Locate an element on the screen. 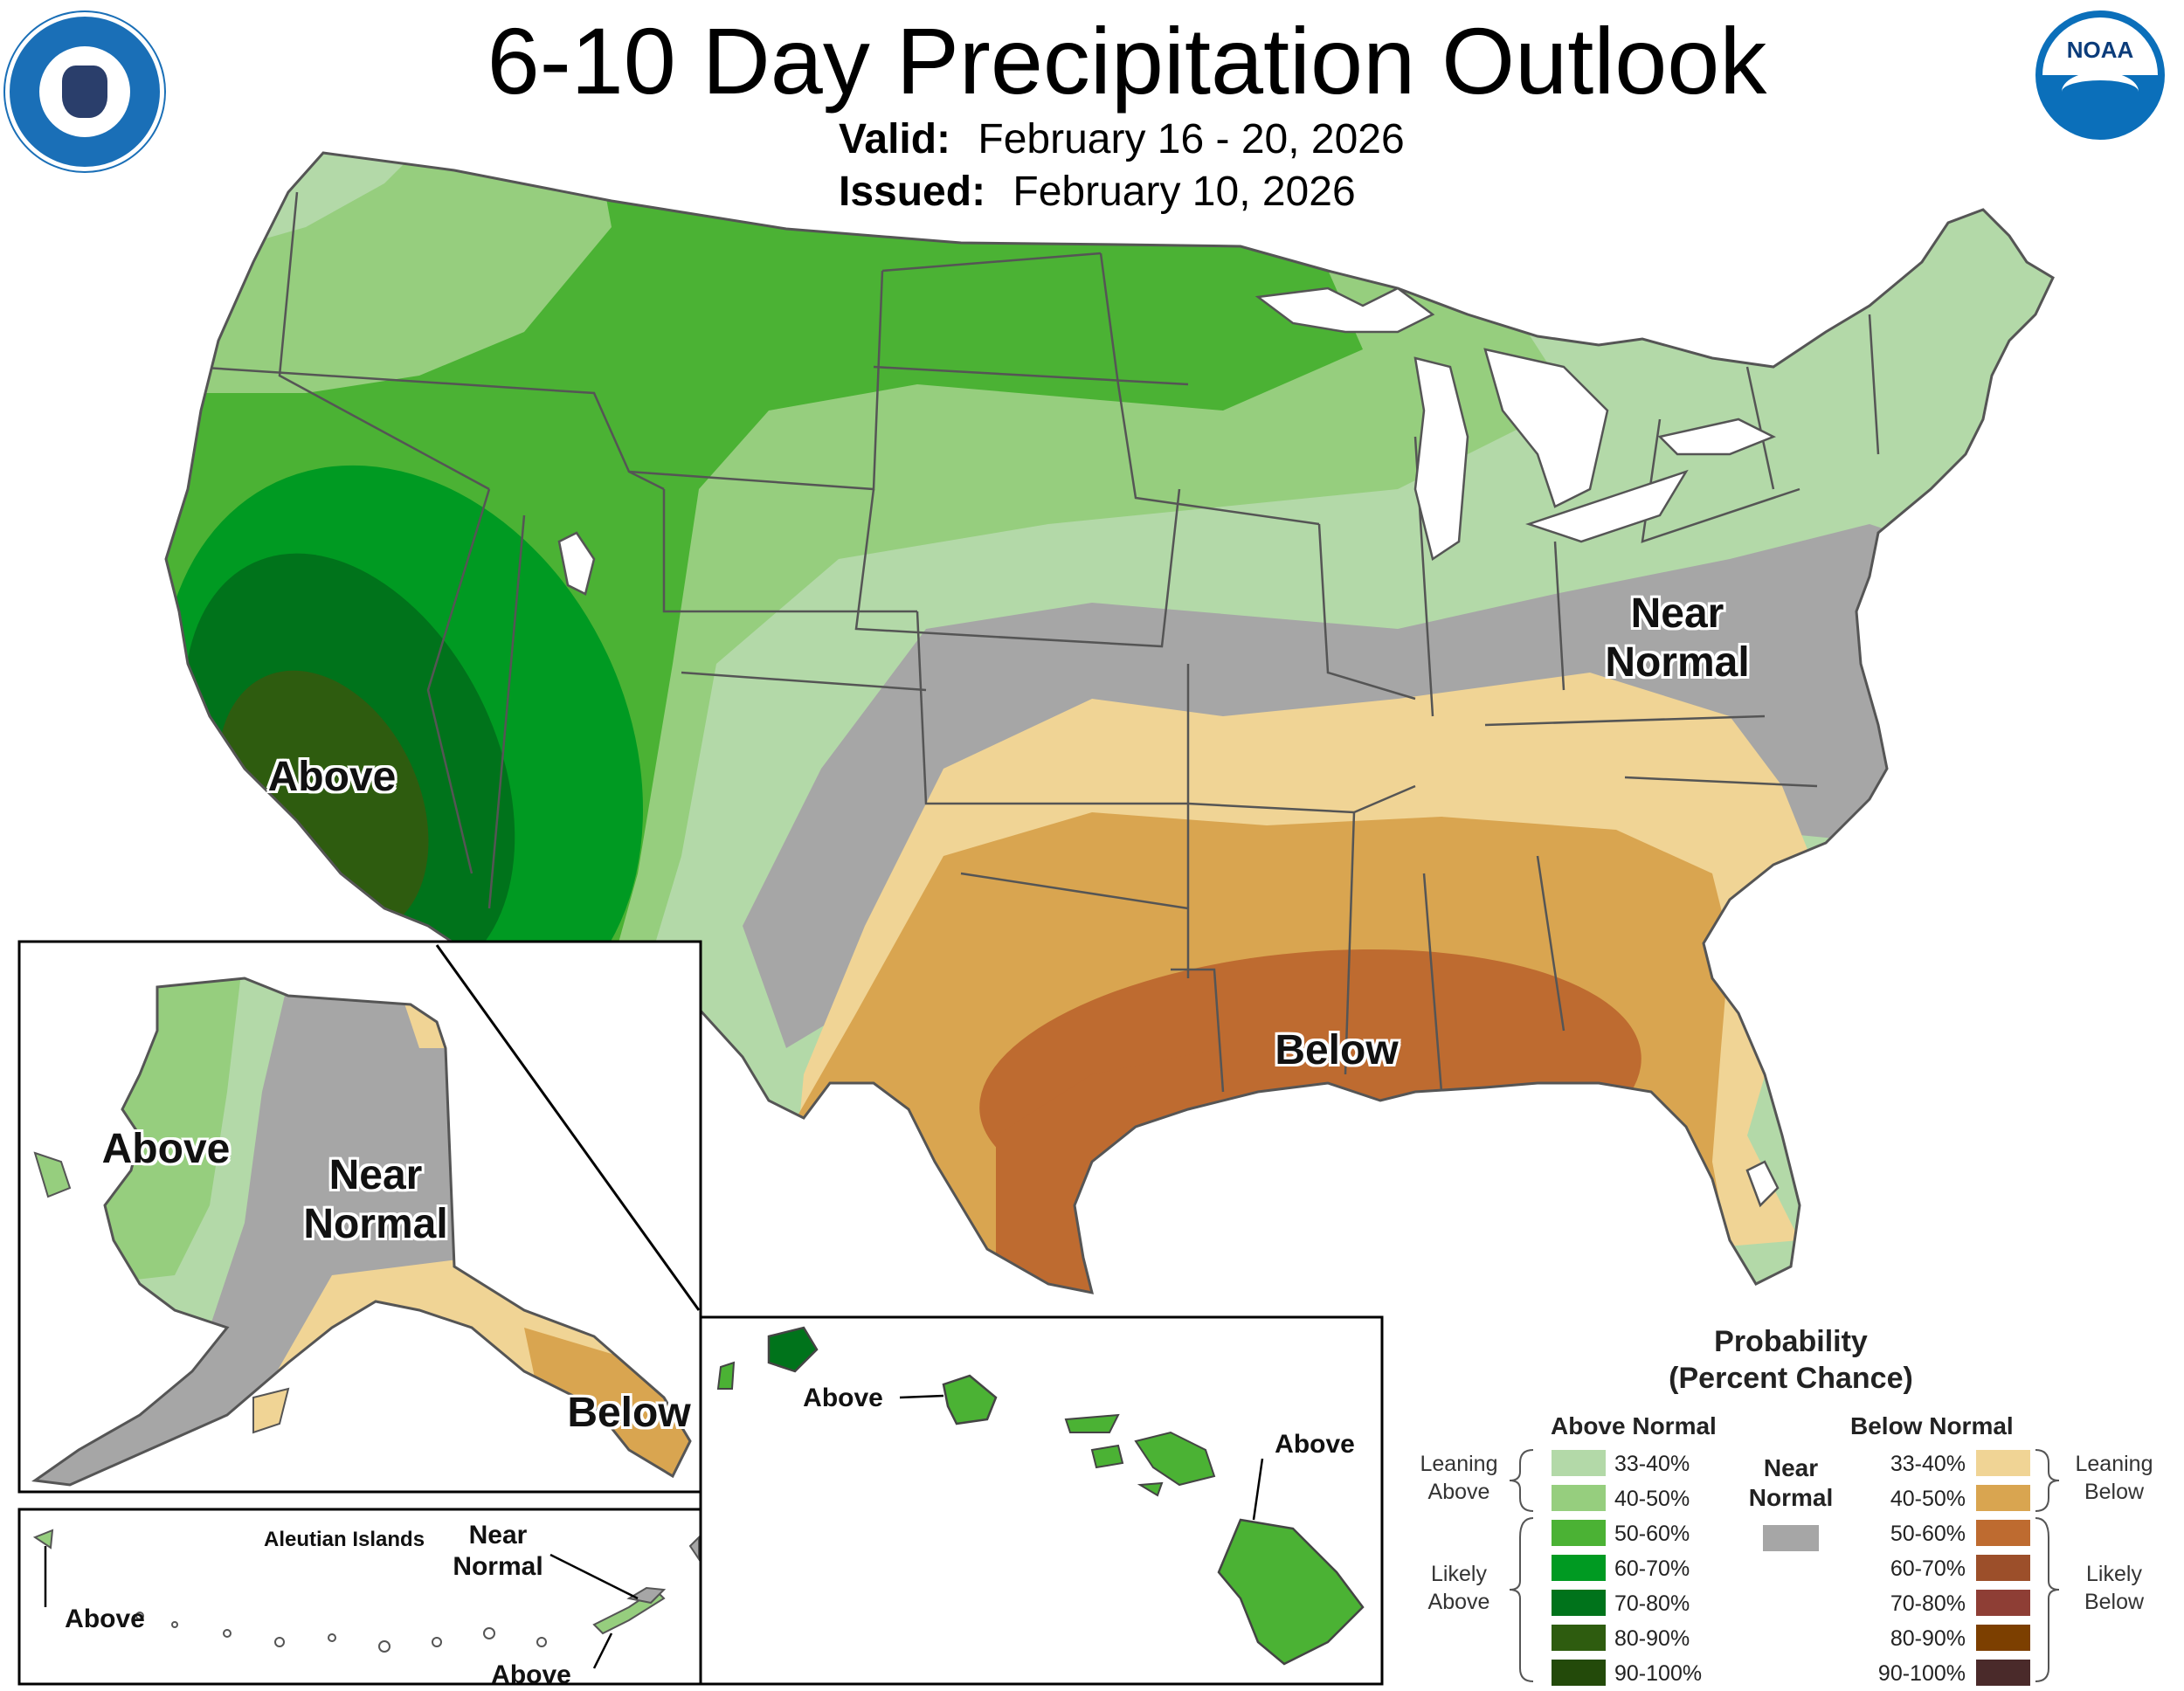 This screenshot has width=2184, height=1691. noaa-logo: NOAA is located at coordinates (2100, 75).